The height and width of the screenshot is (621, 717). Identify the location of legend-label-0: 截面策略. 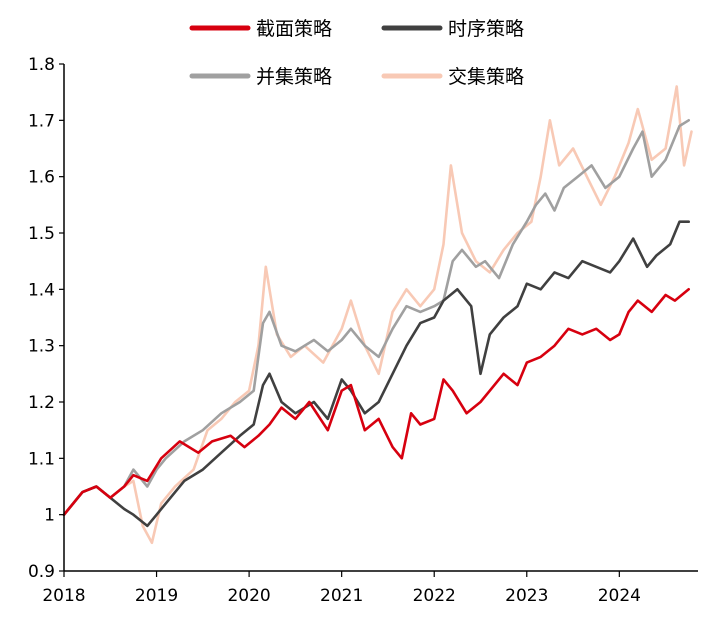
(294, 29).